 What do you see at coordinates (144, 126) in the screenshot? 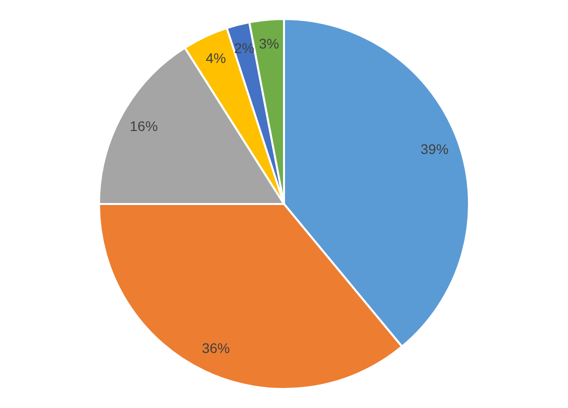
I see `data-label: 16%` at bounding box center [144, 126].